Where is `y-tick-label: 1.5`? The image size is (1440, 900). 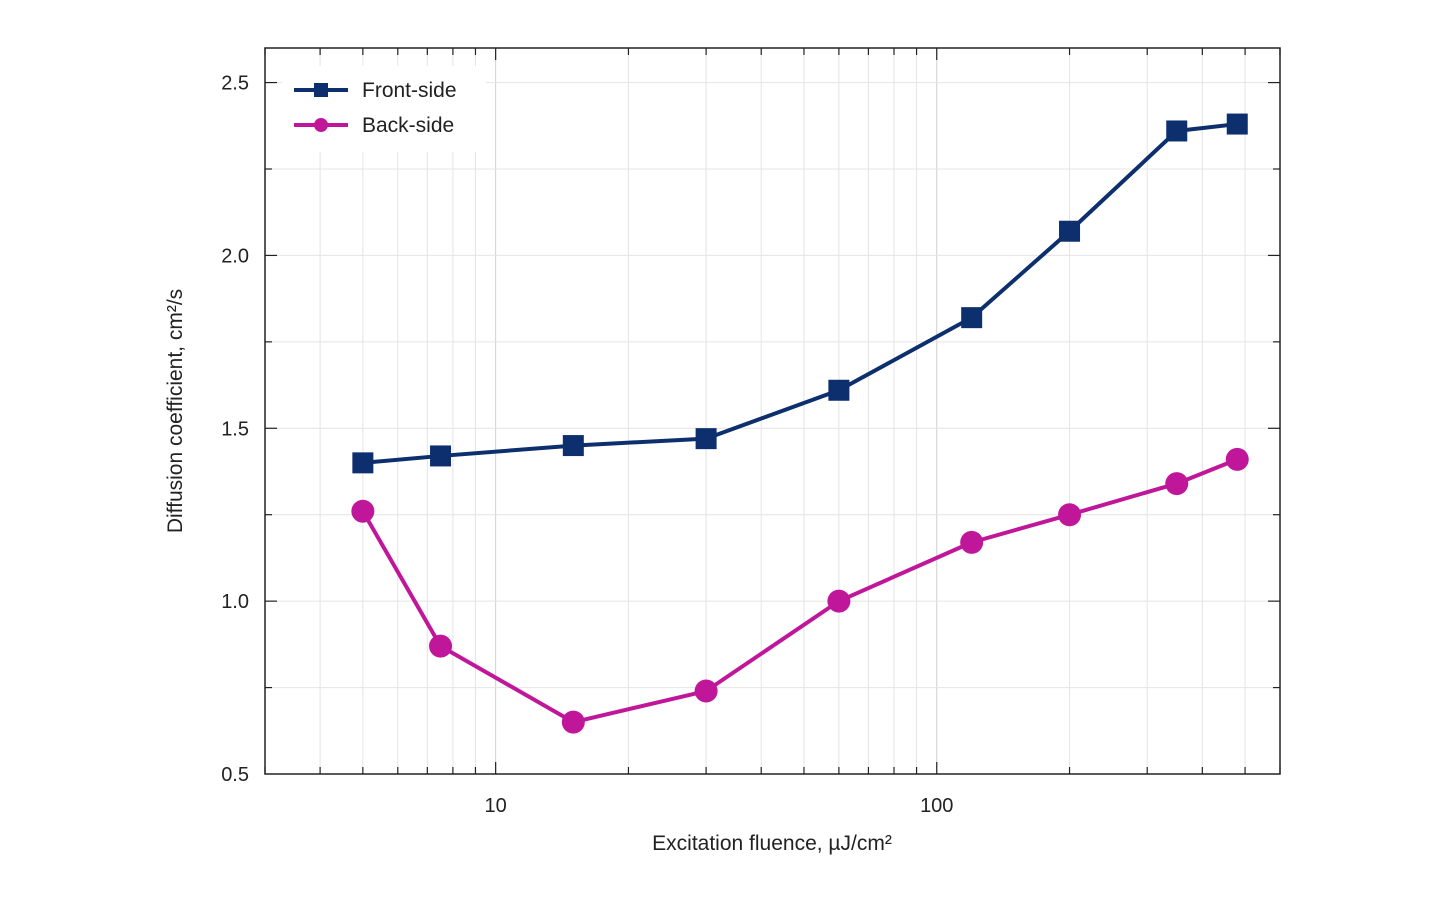 y-tick-label: 1.5 is located at coordinates (235, 429).